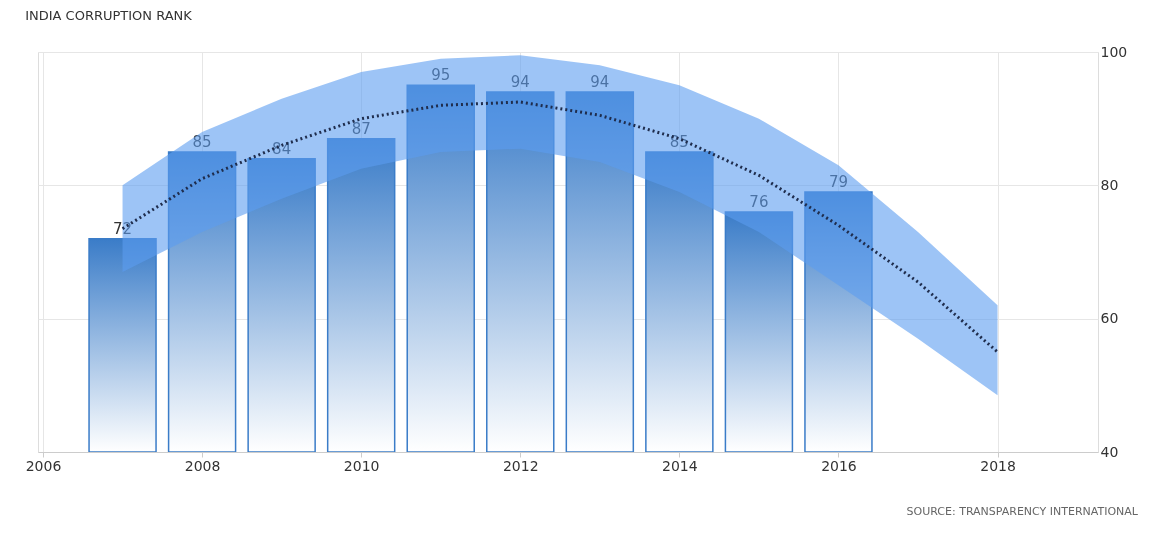  What do you see at coordinates (520, 465) in the screenshot?
I see `x-tick-label: 2012` at bounding box center [520, 465].